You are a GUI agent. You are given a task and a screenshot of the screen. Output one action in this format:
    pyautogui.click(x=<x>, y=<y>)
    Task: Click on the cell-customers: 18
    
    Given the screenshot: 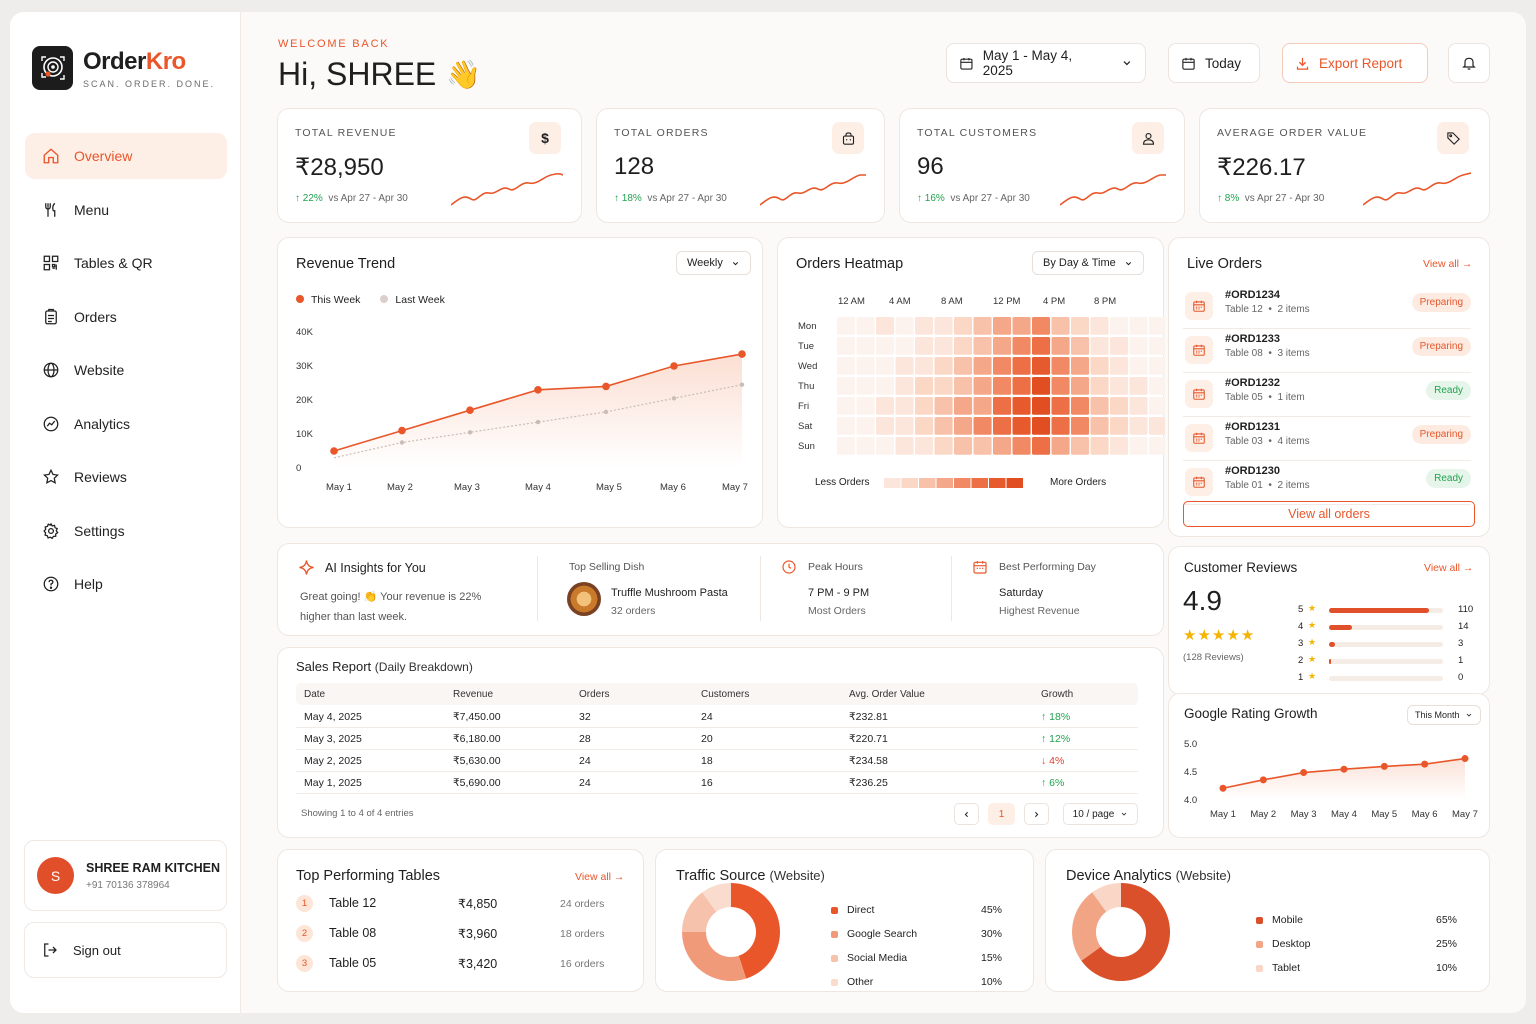 What is the action you would take?
    pyautogui.click(x=707, y=761)
    